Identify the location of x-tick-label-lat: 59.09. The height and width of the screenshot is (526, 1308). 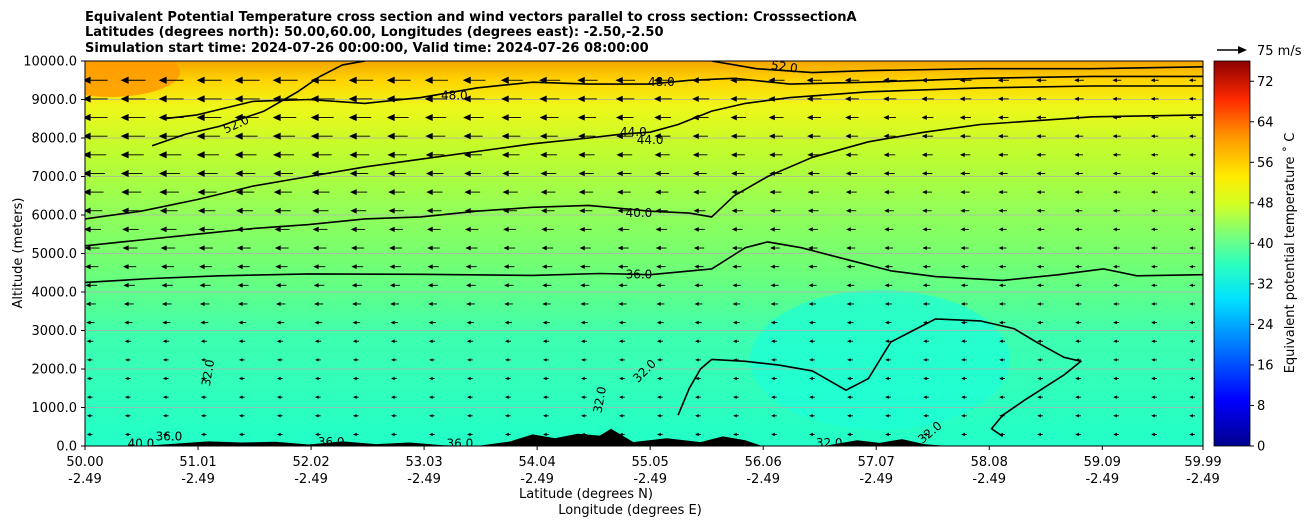
(1102, 462).